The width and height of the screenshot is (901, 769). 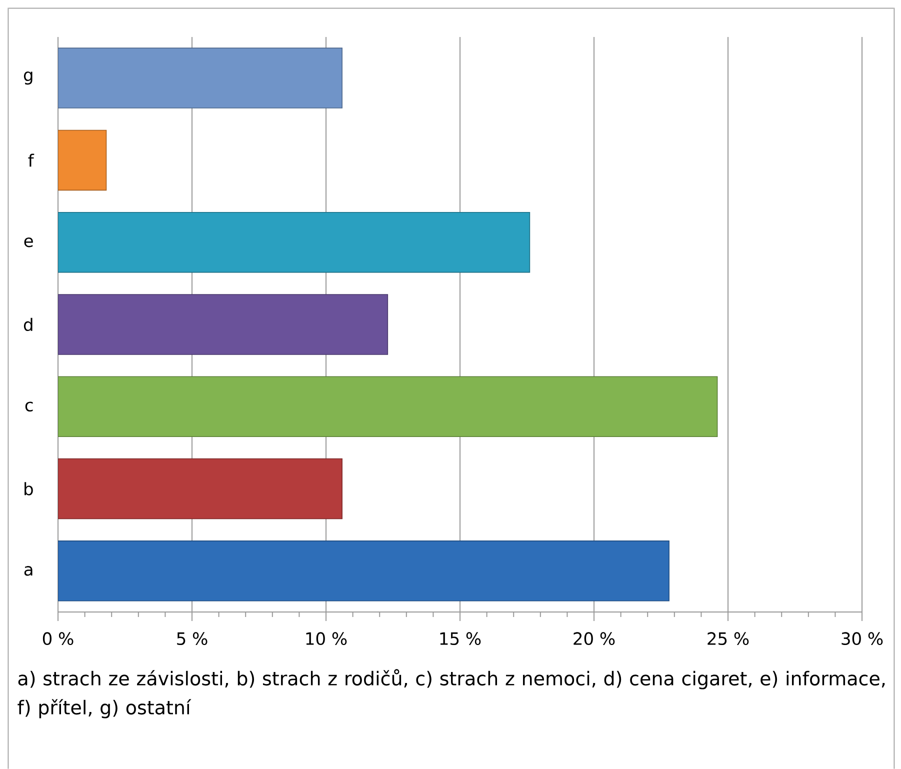 I want to click on y-tick-label: g, so click(x=28, y=78).